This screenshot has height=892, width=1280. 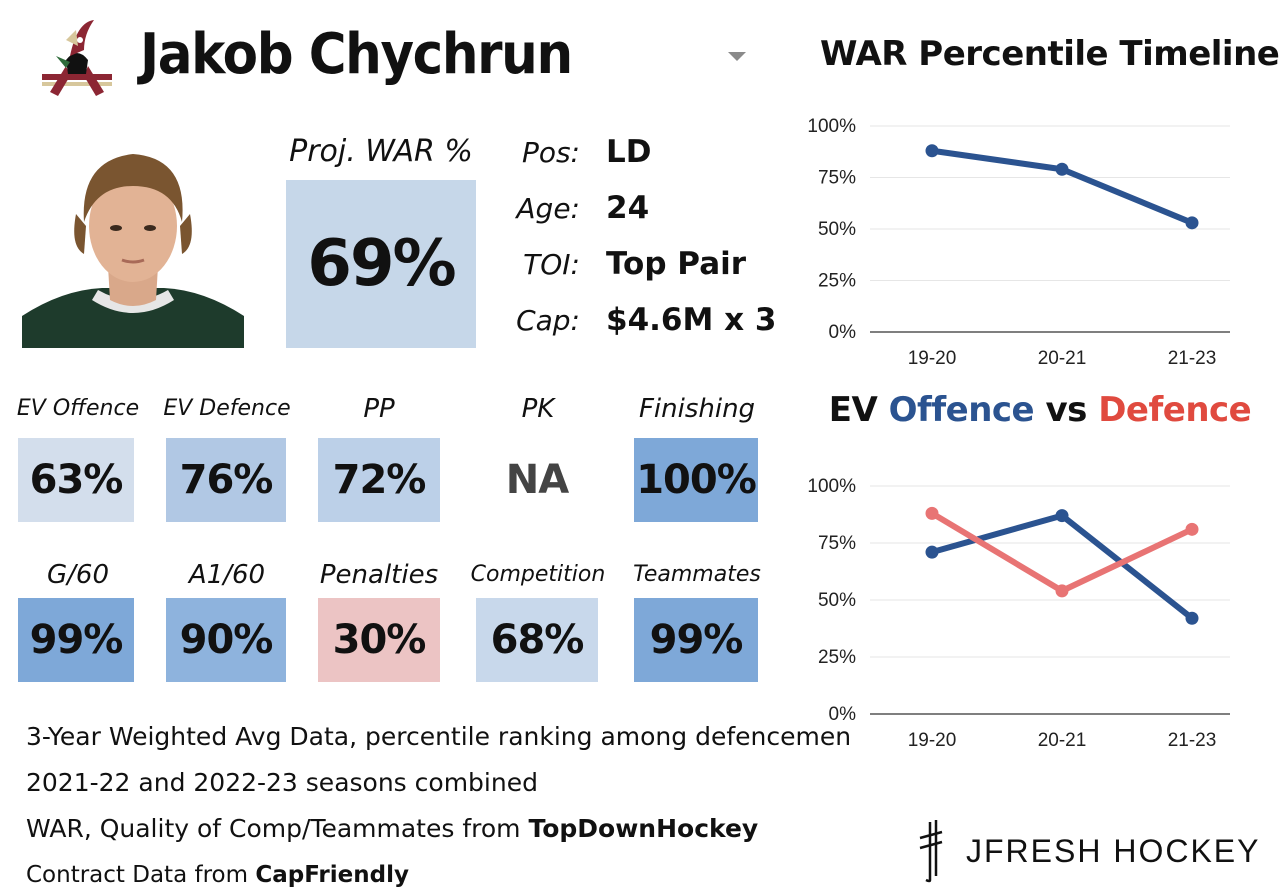 What do you see at coordinates (133, 239) in the screenshot?
I see `player-headshot` at bounding box center [133, 239].